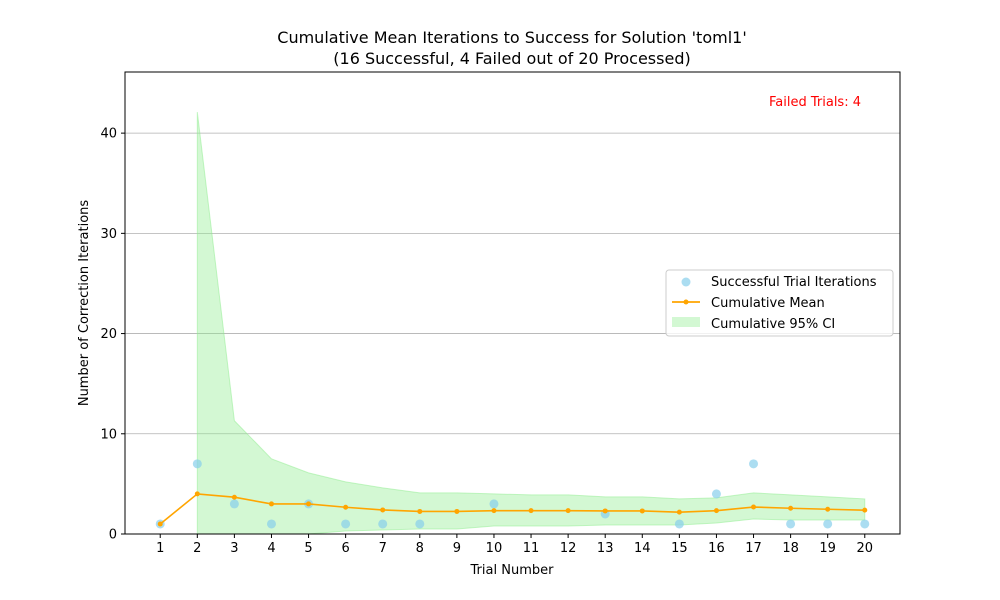 This screenshot has height=600, width=1000. What do you see at coordinates (108, 334) in the screenshot?
I see `y-tick-label: 20` at bounding box center [108, 334].